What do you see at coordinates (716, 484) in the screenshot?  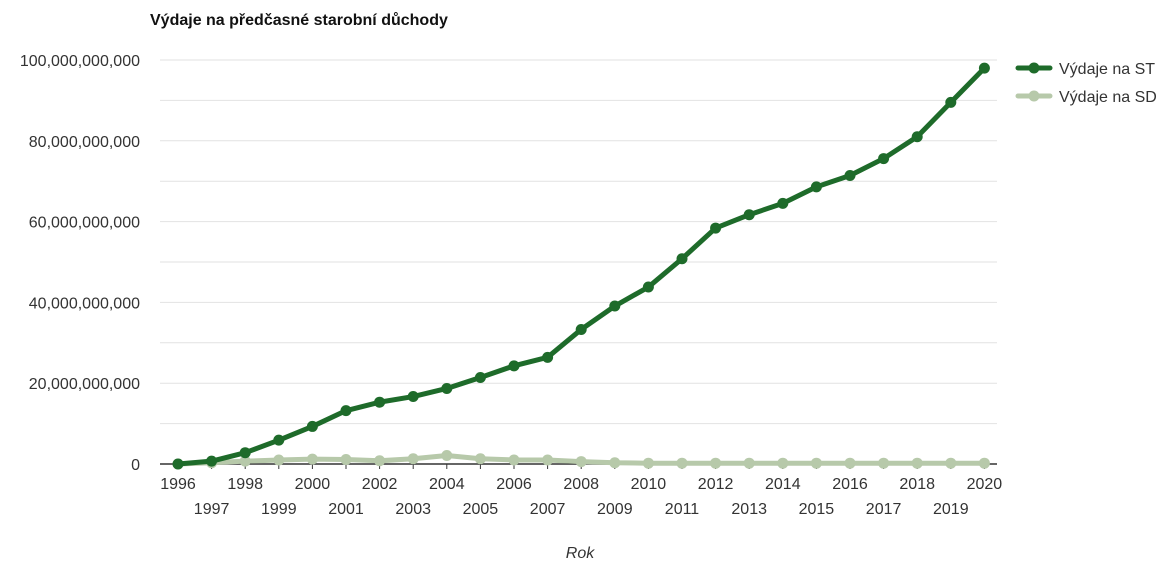 I see `x-tick-label: 2012` at bounding box center [716, 484].